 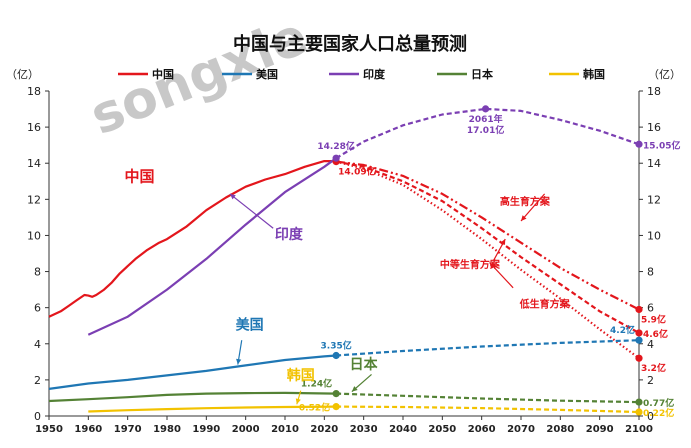 What do you see at coordinates (34, 163) in the screenshot?
I see `left-y-tick-label: 14` at bounding box center [34, 163].